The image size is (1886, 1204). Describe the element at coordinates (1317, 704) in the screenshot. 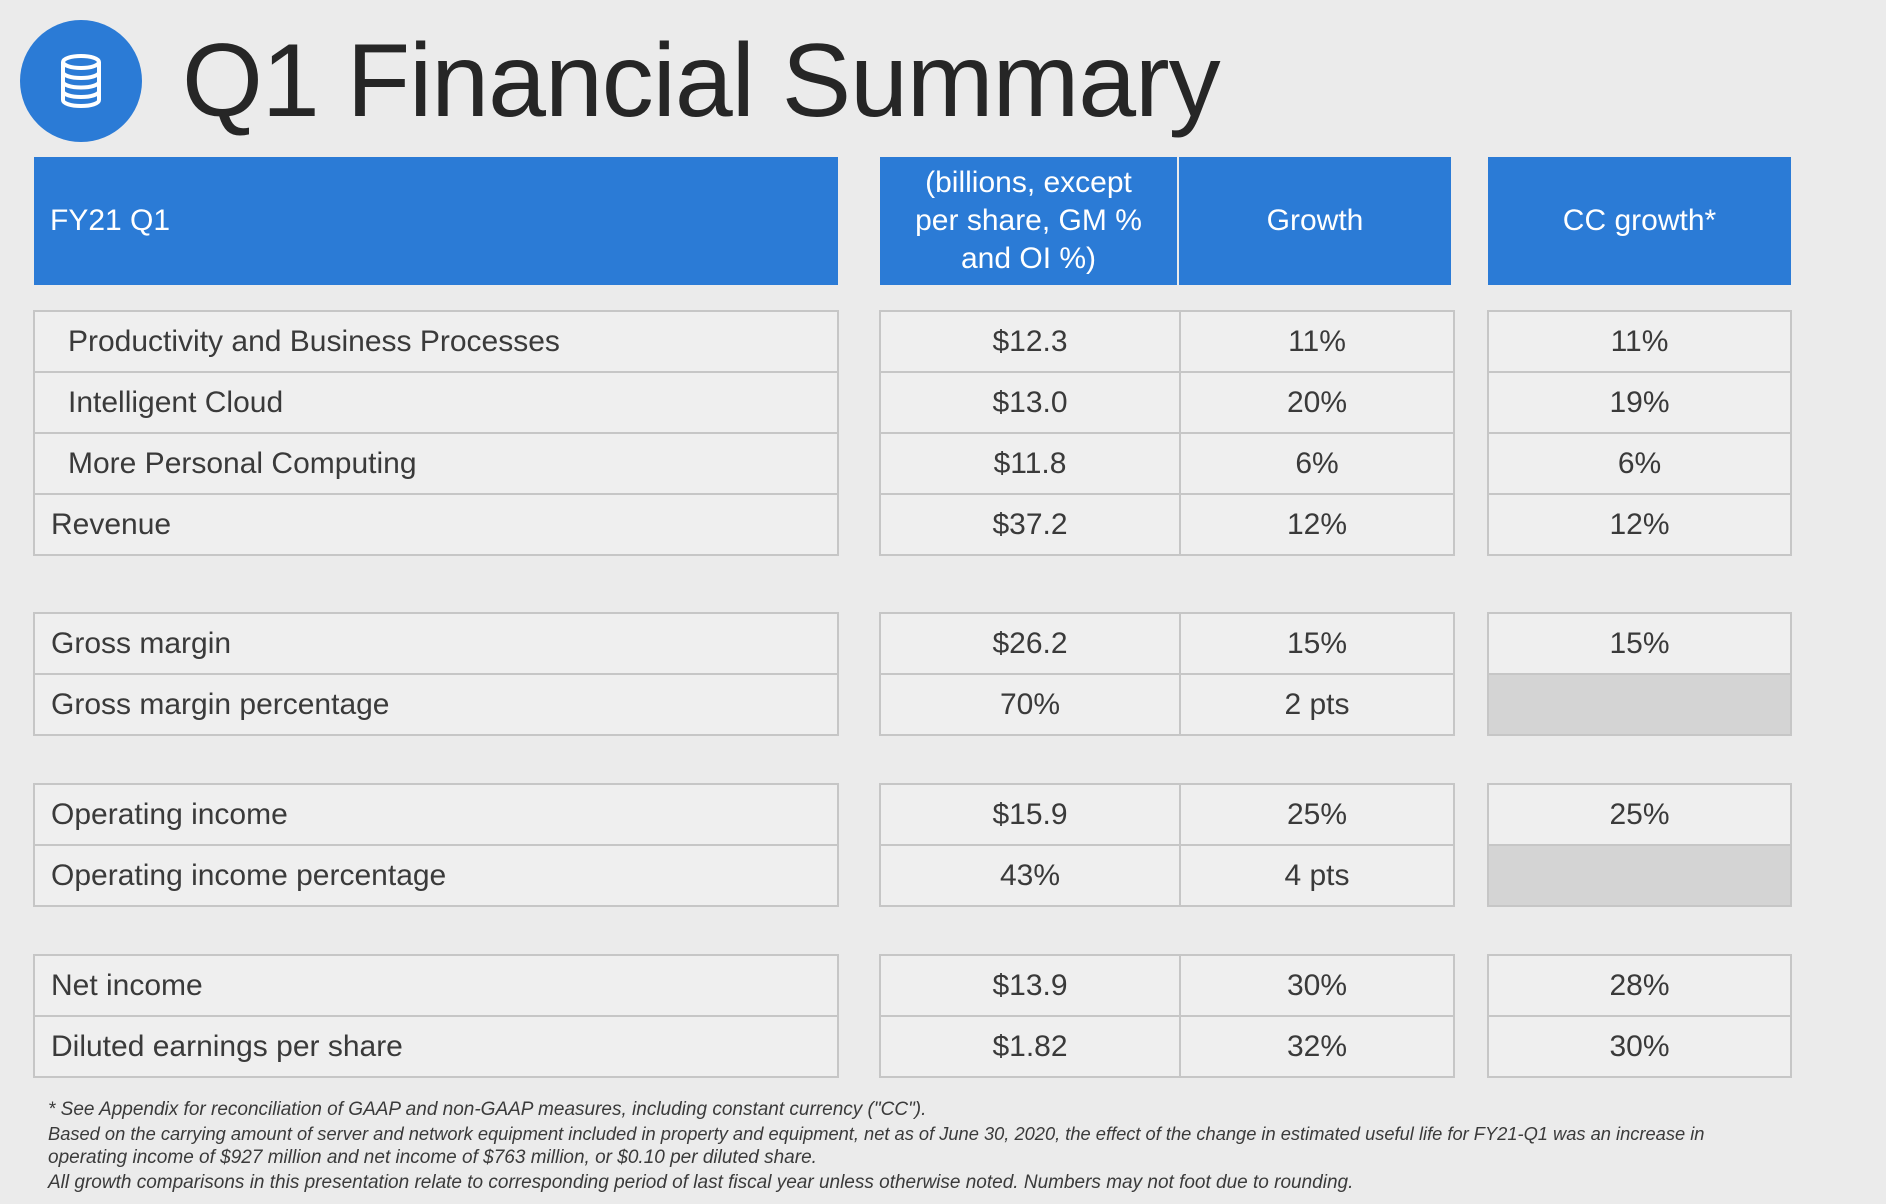

I see `growth-cell: 2 pts` at that location.